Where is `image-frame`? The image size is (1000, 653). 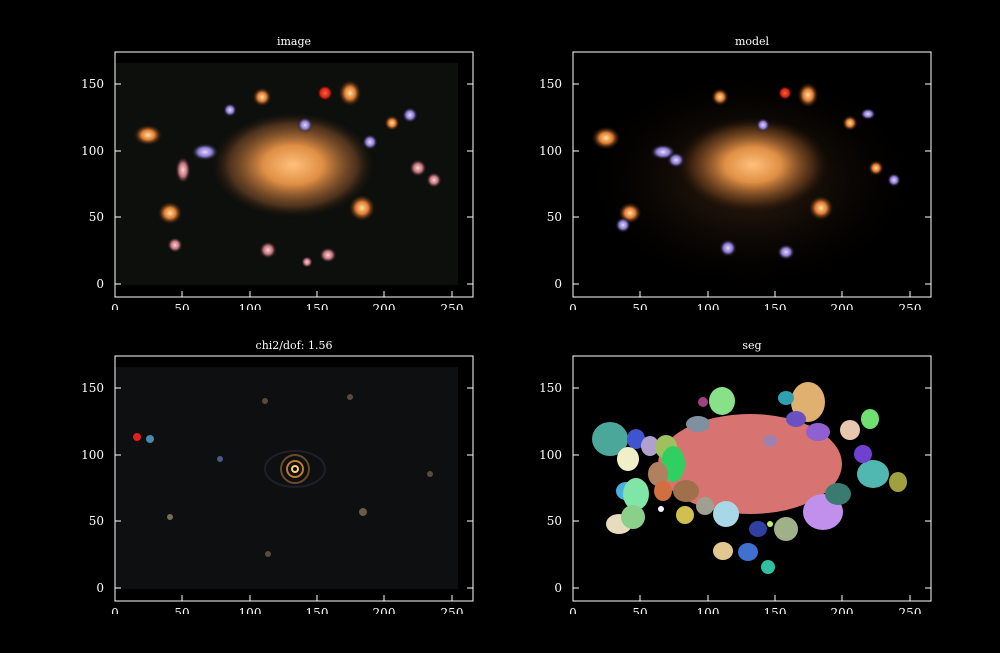 image-frame is located at coordinates (294, 174).